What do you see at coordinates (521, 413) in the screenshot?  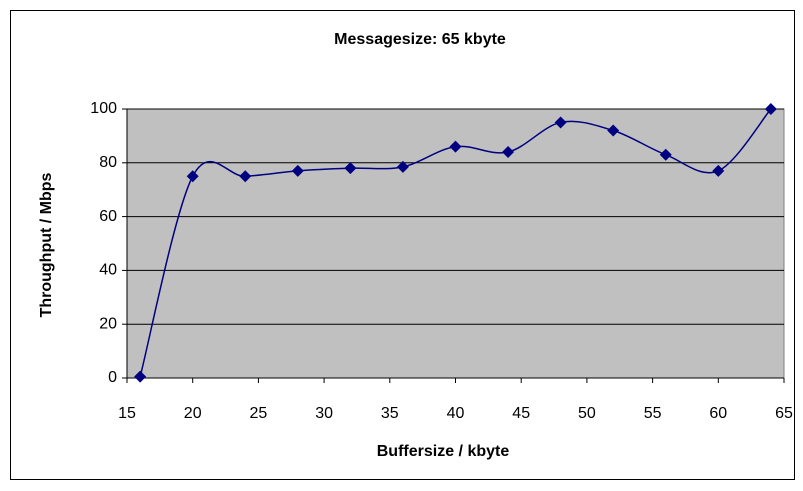 I see `x-tick-label: 45` at bounding box center [521, 413].